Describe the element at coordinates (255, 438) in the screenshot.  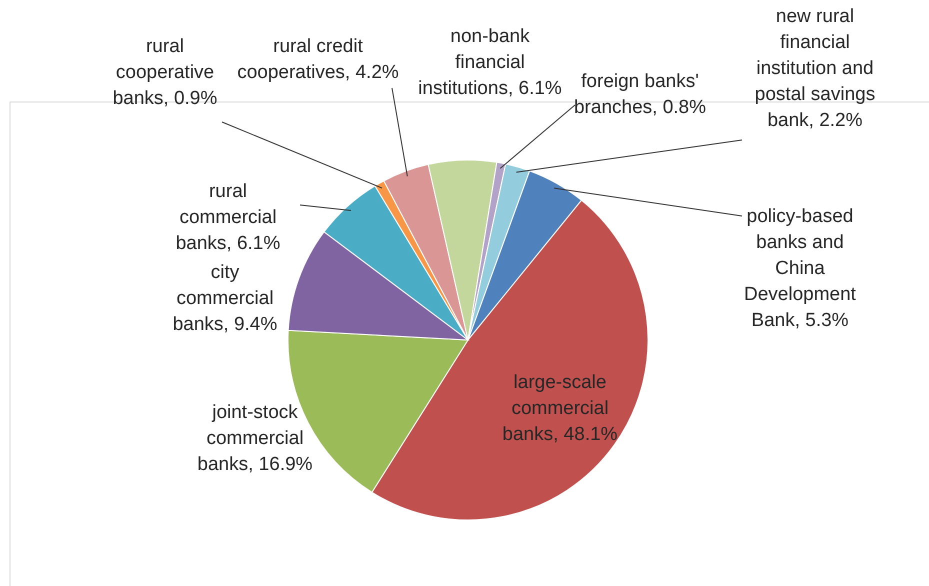
I see `slice-label: joint-stock commercial banks, 16.9%` at that location.